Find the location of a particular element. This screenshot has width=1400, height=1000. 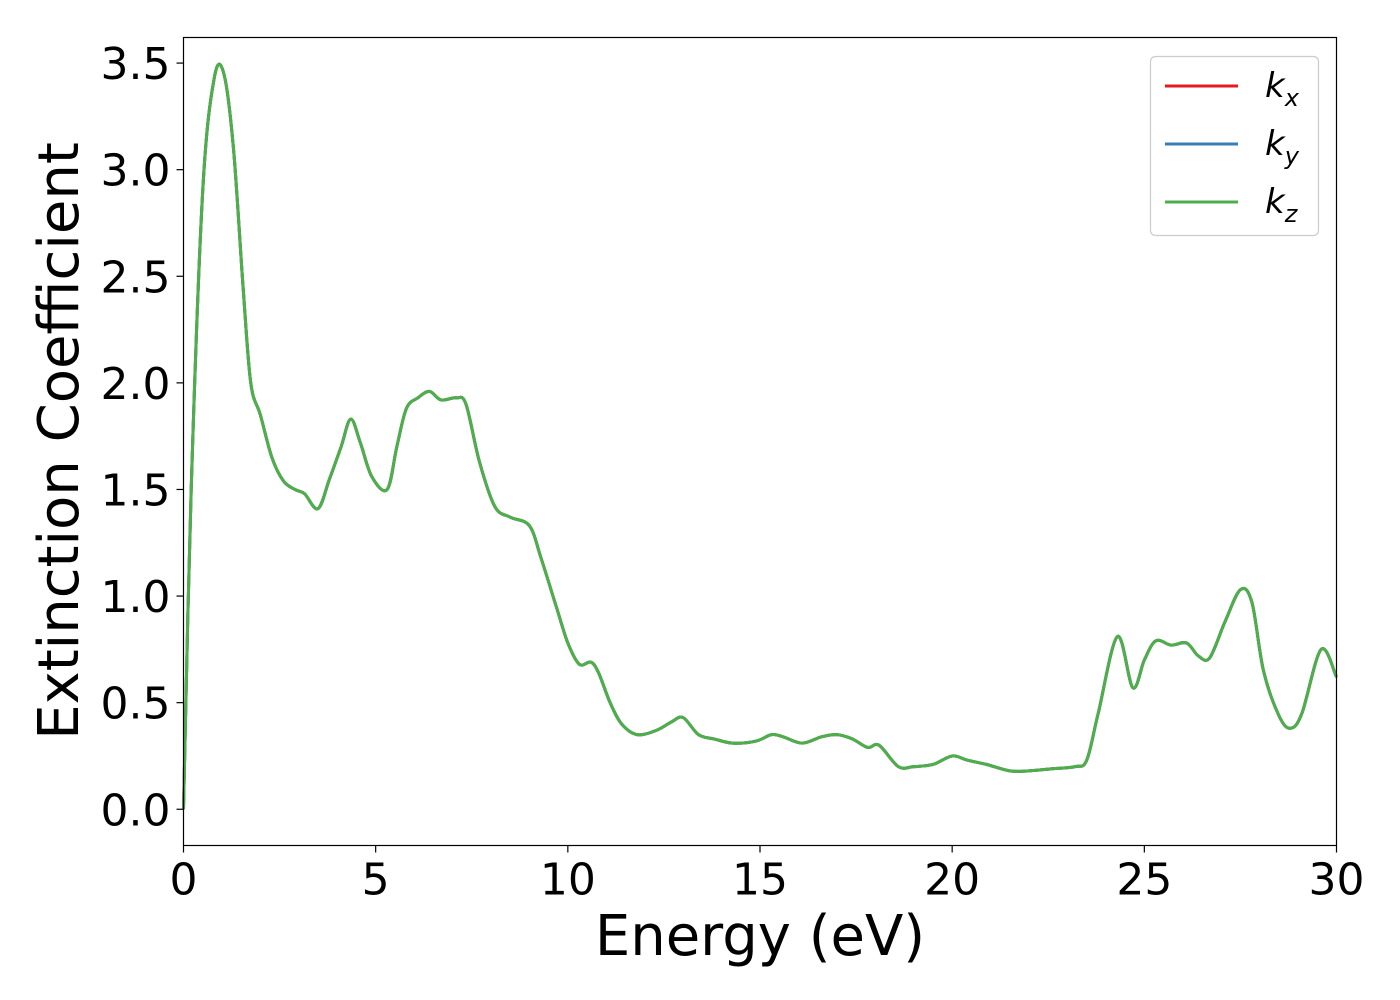

y-axis-title: Extinction Coefficient is located at coordinates (59, 441).